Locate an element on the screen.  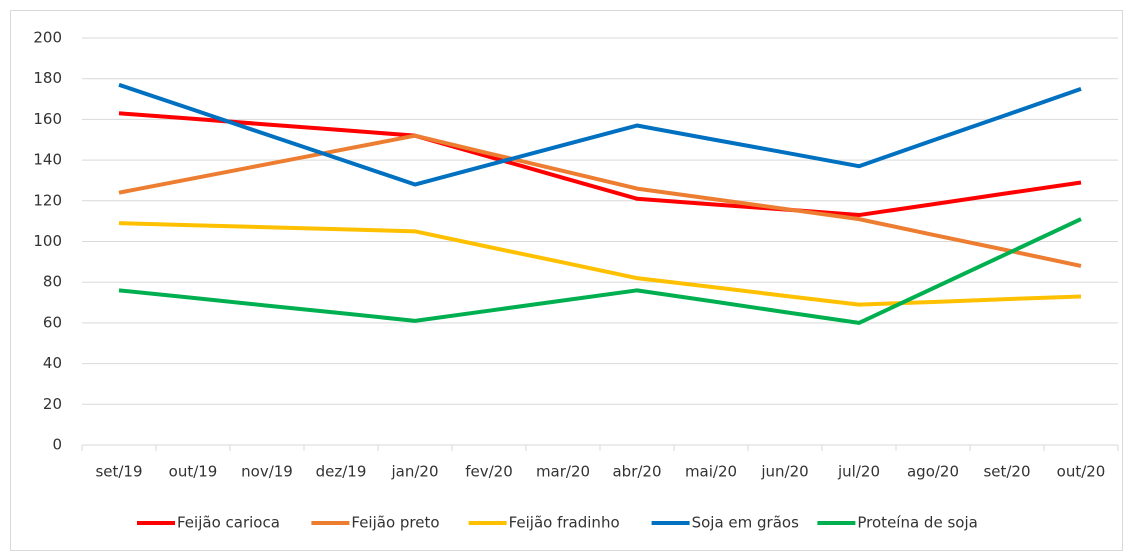
x-tick-label: ago/20 is located at coordinates (933, 472).